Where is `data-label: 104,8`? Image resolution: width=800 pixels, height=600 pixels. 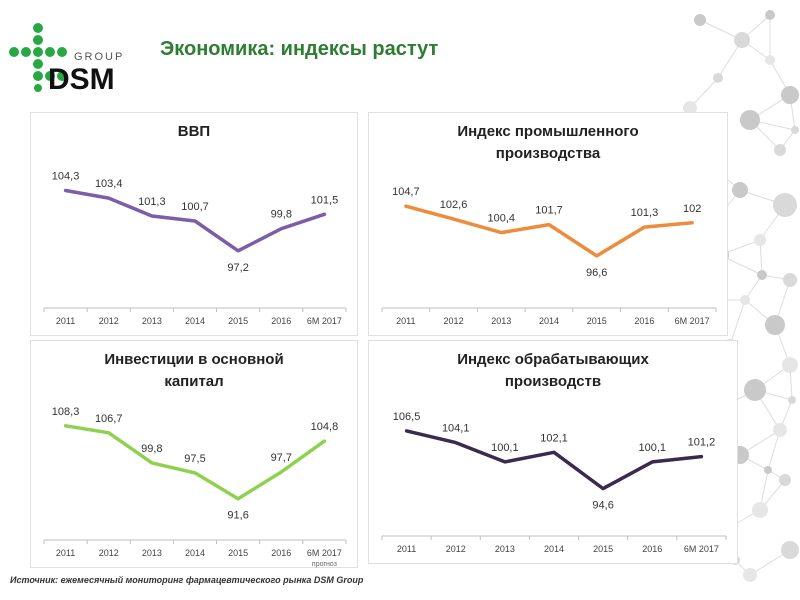
data-label: 104,8 is located at coordinates (325, 427).